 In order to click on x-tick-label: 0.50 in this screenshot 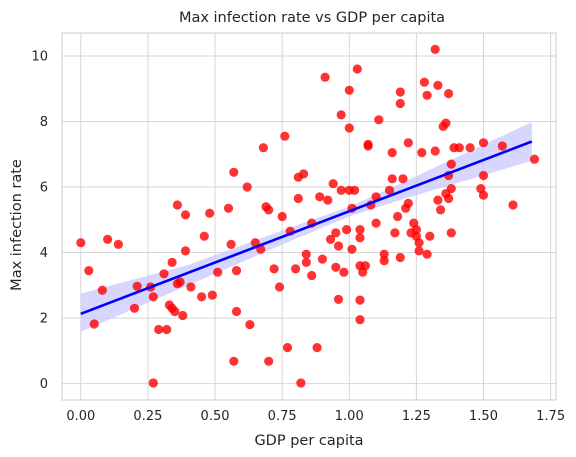, I will do `click(215, 416)`.